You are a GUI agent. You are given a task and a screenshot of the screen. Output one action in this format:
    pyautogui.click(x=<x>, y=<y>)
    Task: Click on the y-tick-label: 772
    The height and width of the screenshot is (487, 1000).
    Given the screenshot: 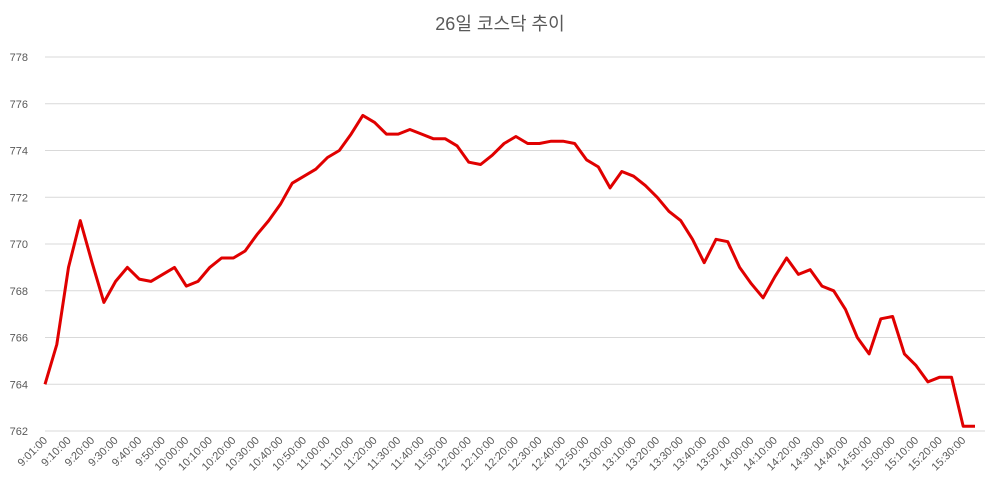 What is the action you would take?
    pyautogui.click(x=19, y=198)
    